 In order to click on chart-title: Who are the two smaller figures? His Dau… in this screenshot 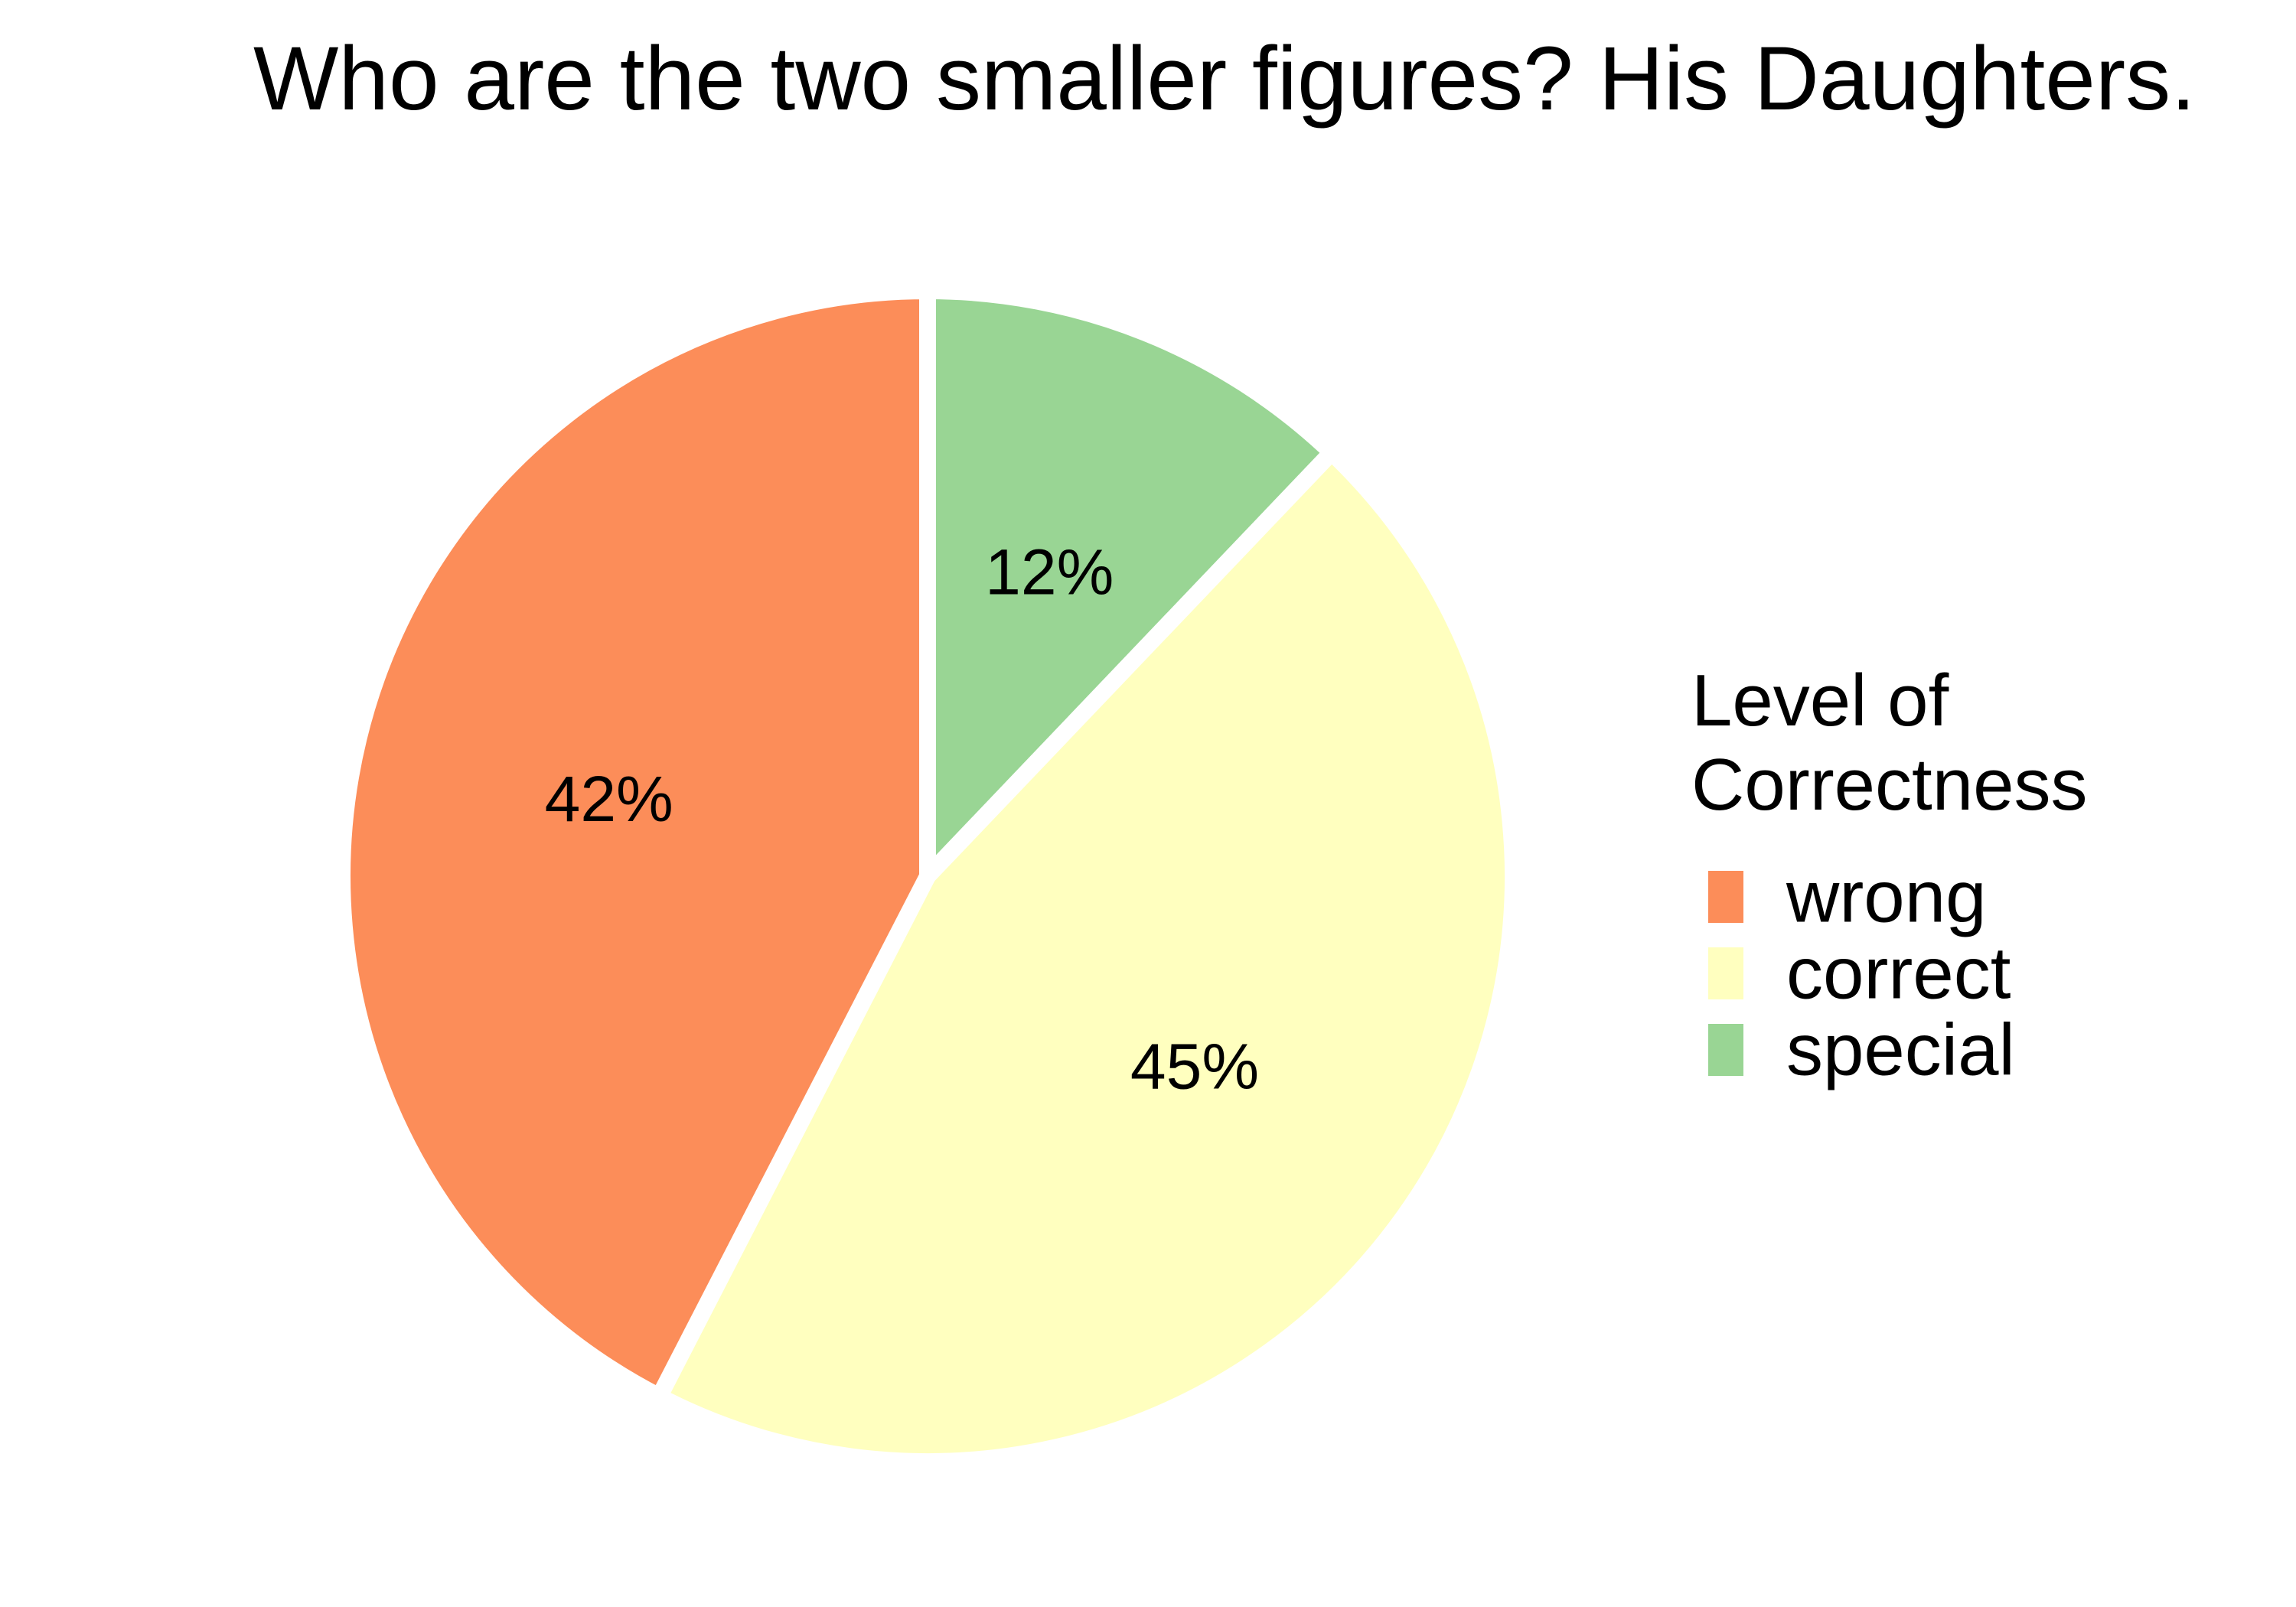, I will do `click(1224, 78)`.